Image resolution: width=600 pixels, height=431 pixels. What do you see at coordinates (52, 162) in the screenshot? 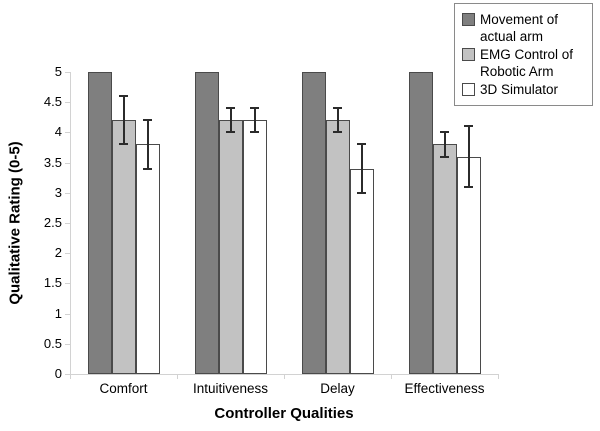
I see `y-tick-label: 3.5` at bounding box center [52, 162].